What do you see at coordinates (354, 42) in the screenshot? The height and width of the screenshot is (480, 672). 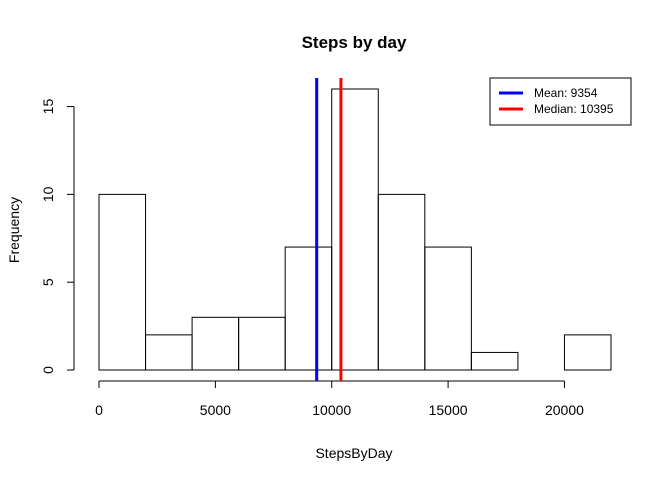 I see `chart-title: Steps by day` at bounding box center [354, 42].